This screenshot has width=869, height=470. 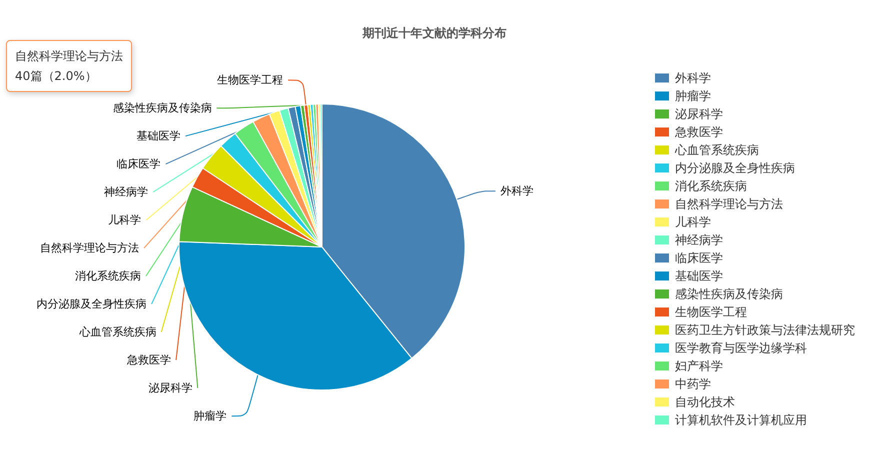 What do you see at coordinates (434, 33) in the screenshot?
I see `chart-title: 期刊近十年文献的学科分布` at bounding box center [434, 33].